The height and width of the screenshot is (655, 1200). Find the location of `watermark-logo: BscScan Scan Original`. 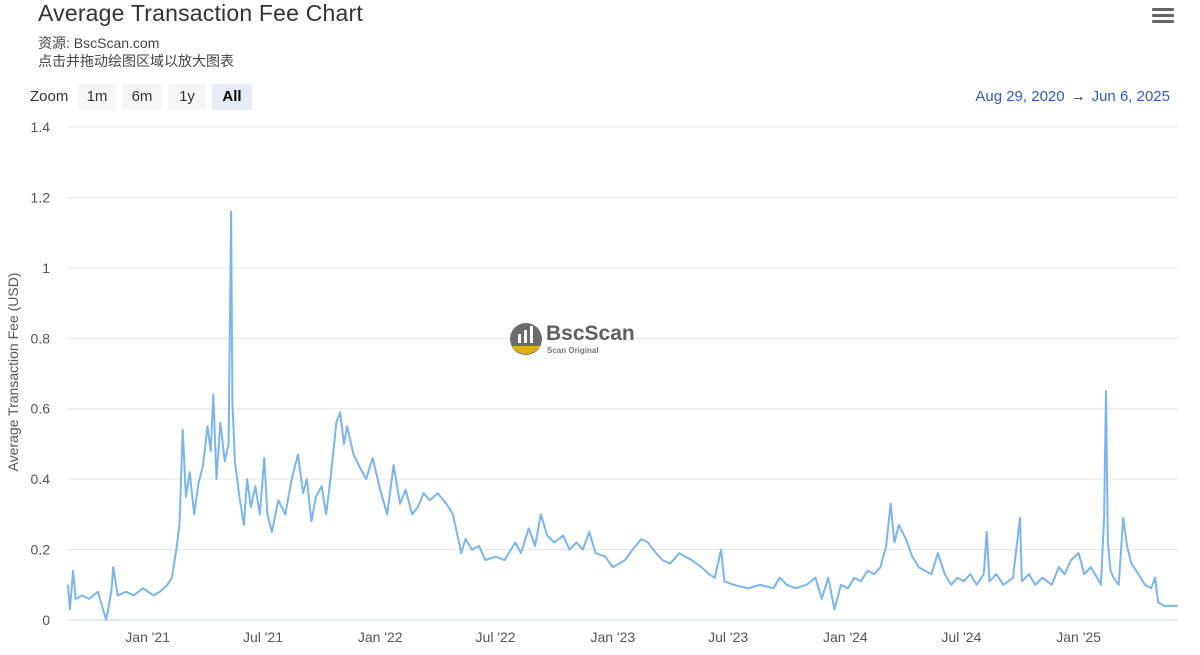

watermark-logo: BscScan Scan Original is located at coordinates (572, 338).